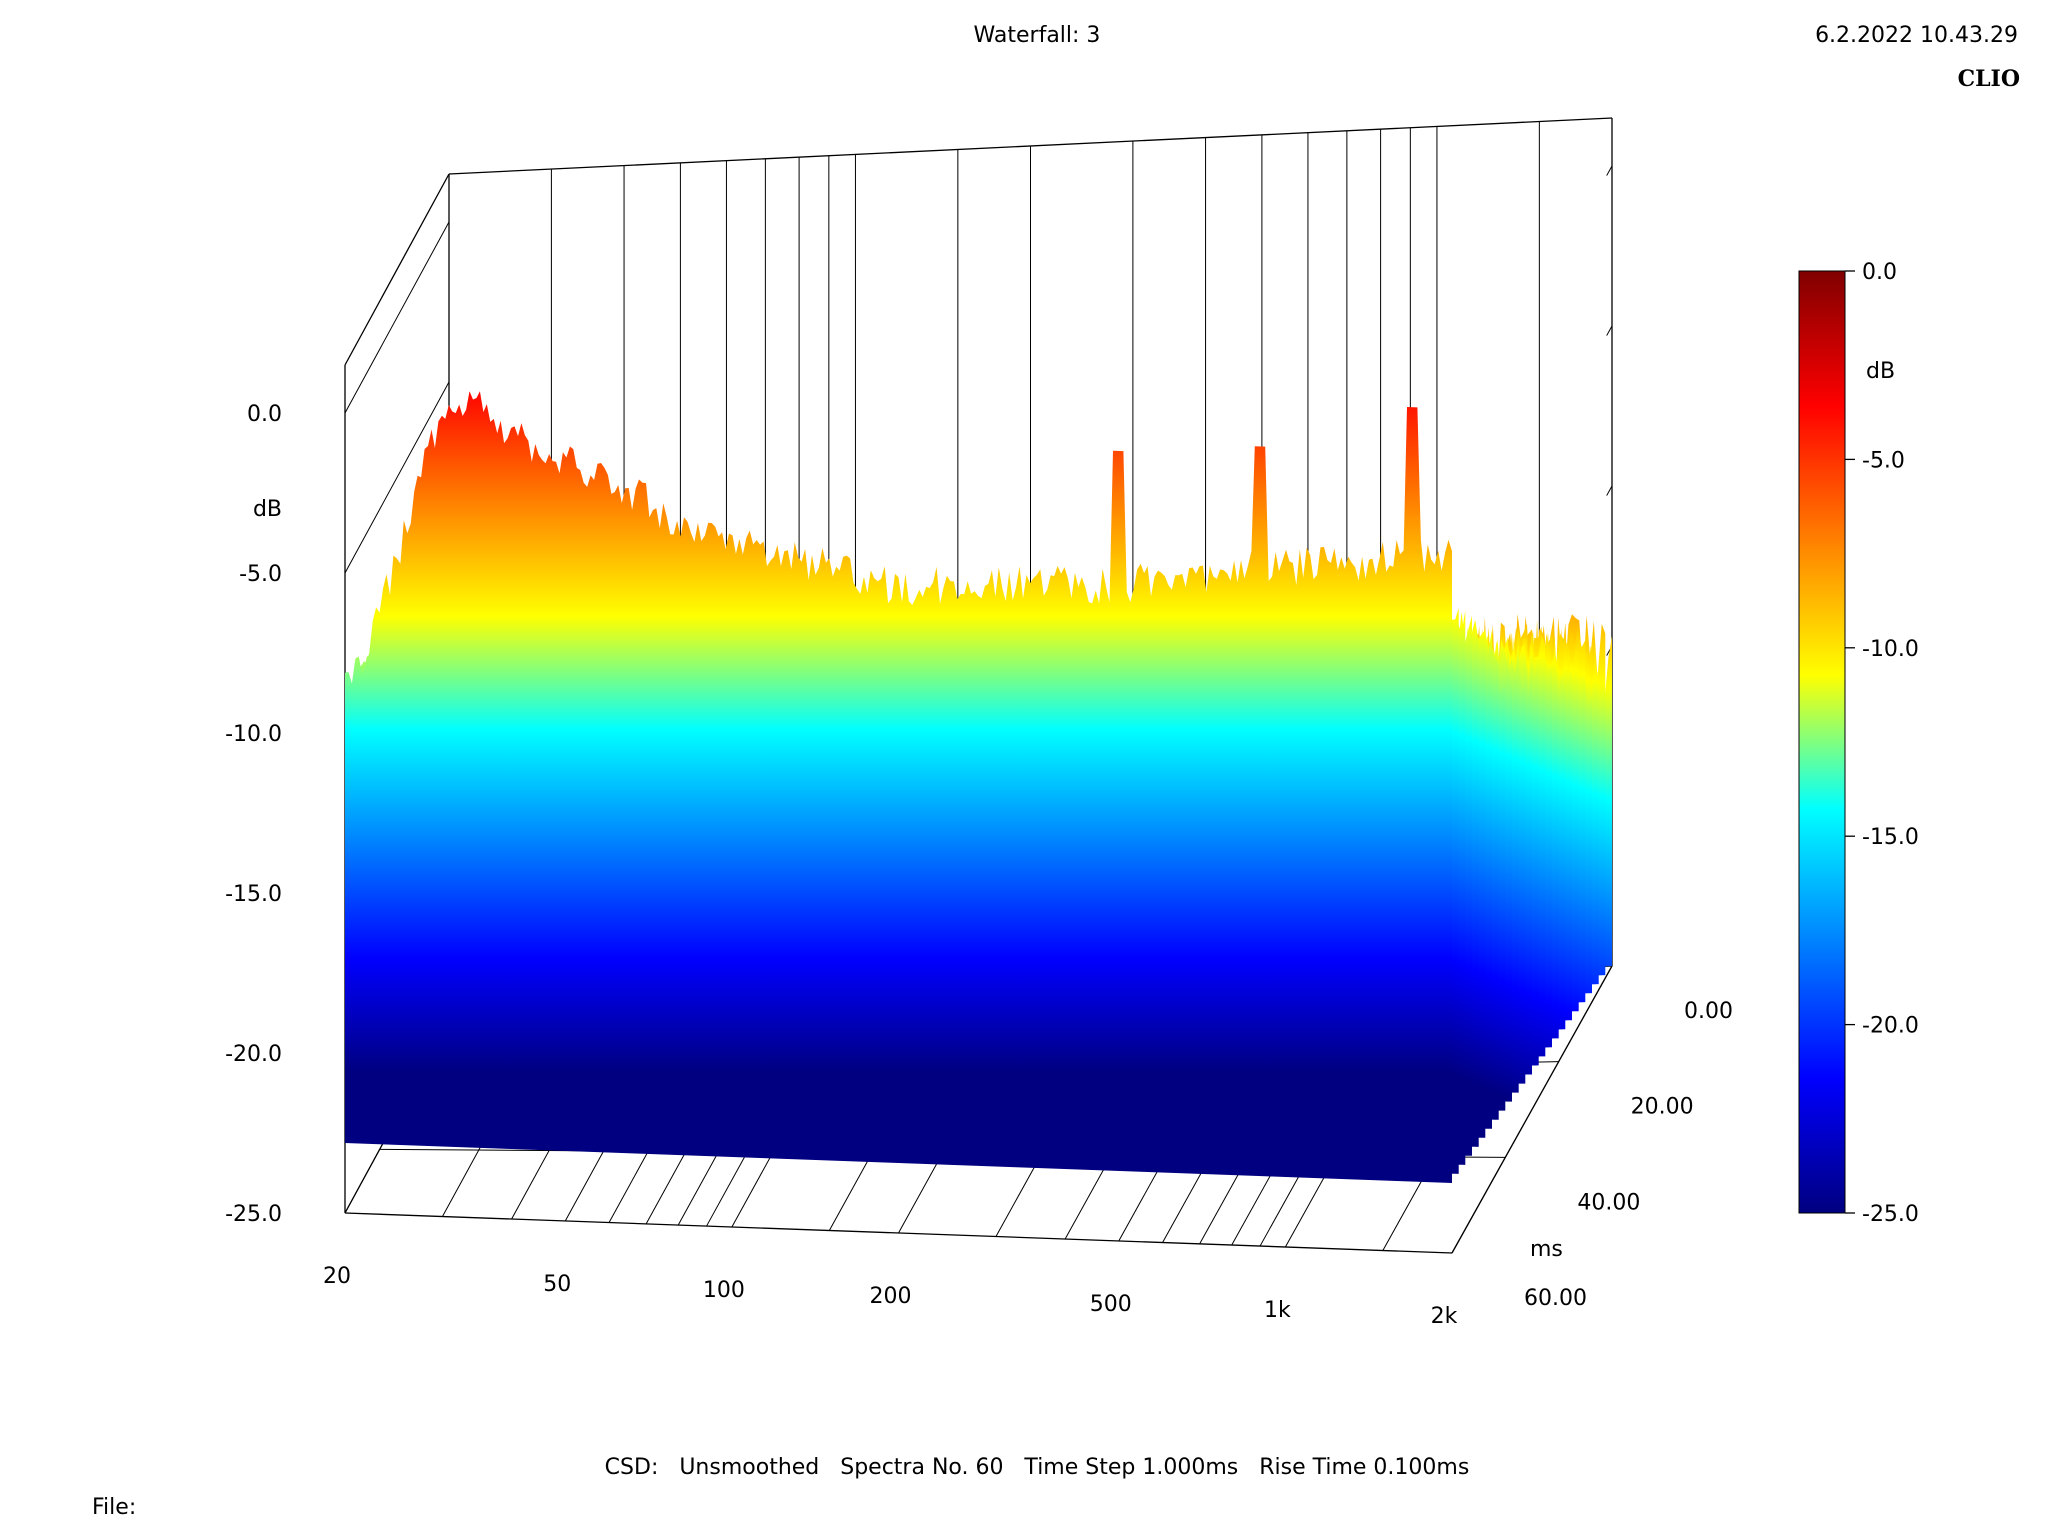  What do you see at coordinates (253, 894) in the screenshot?
I see `y-tick-label: -15.0` at bounding box center [253, 894].